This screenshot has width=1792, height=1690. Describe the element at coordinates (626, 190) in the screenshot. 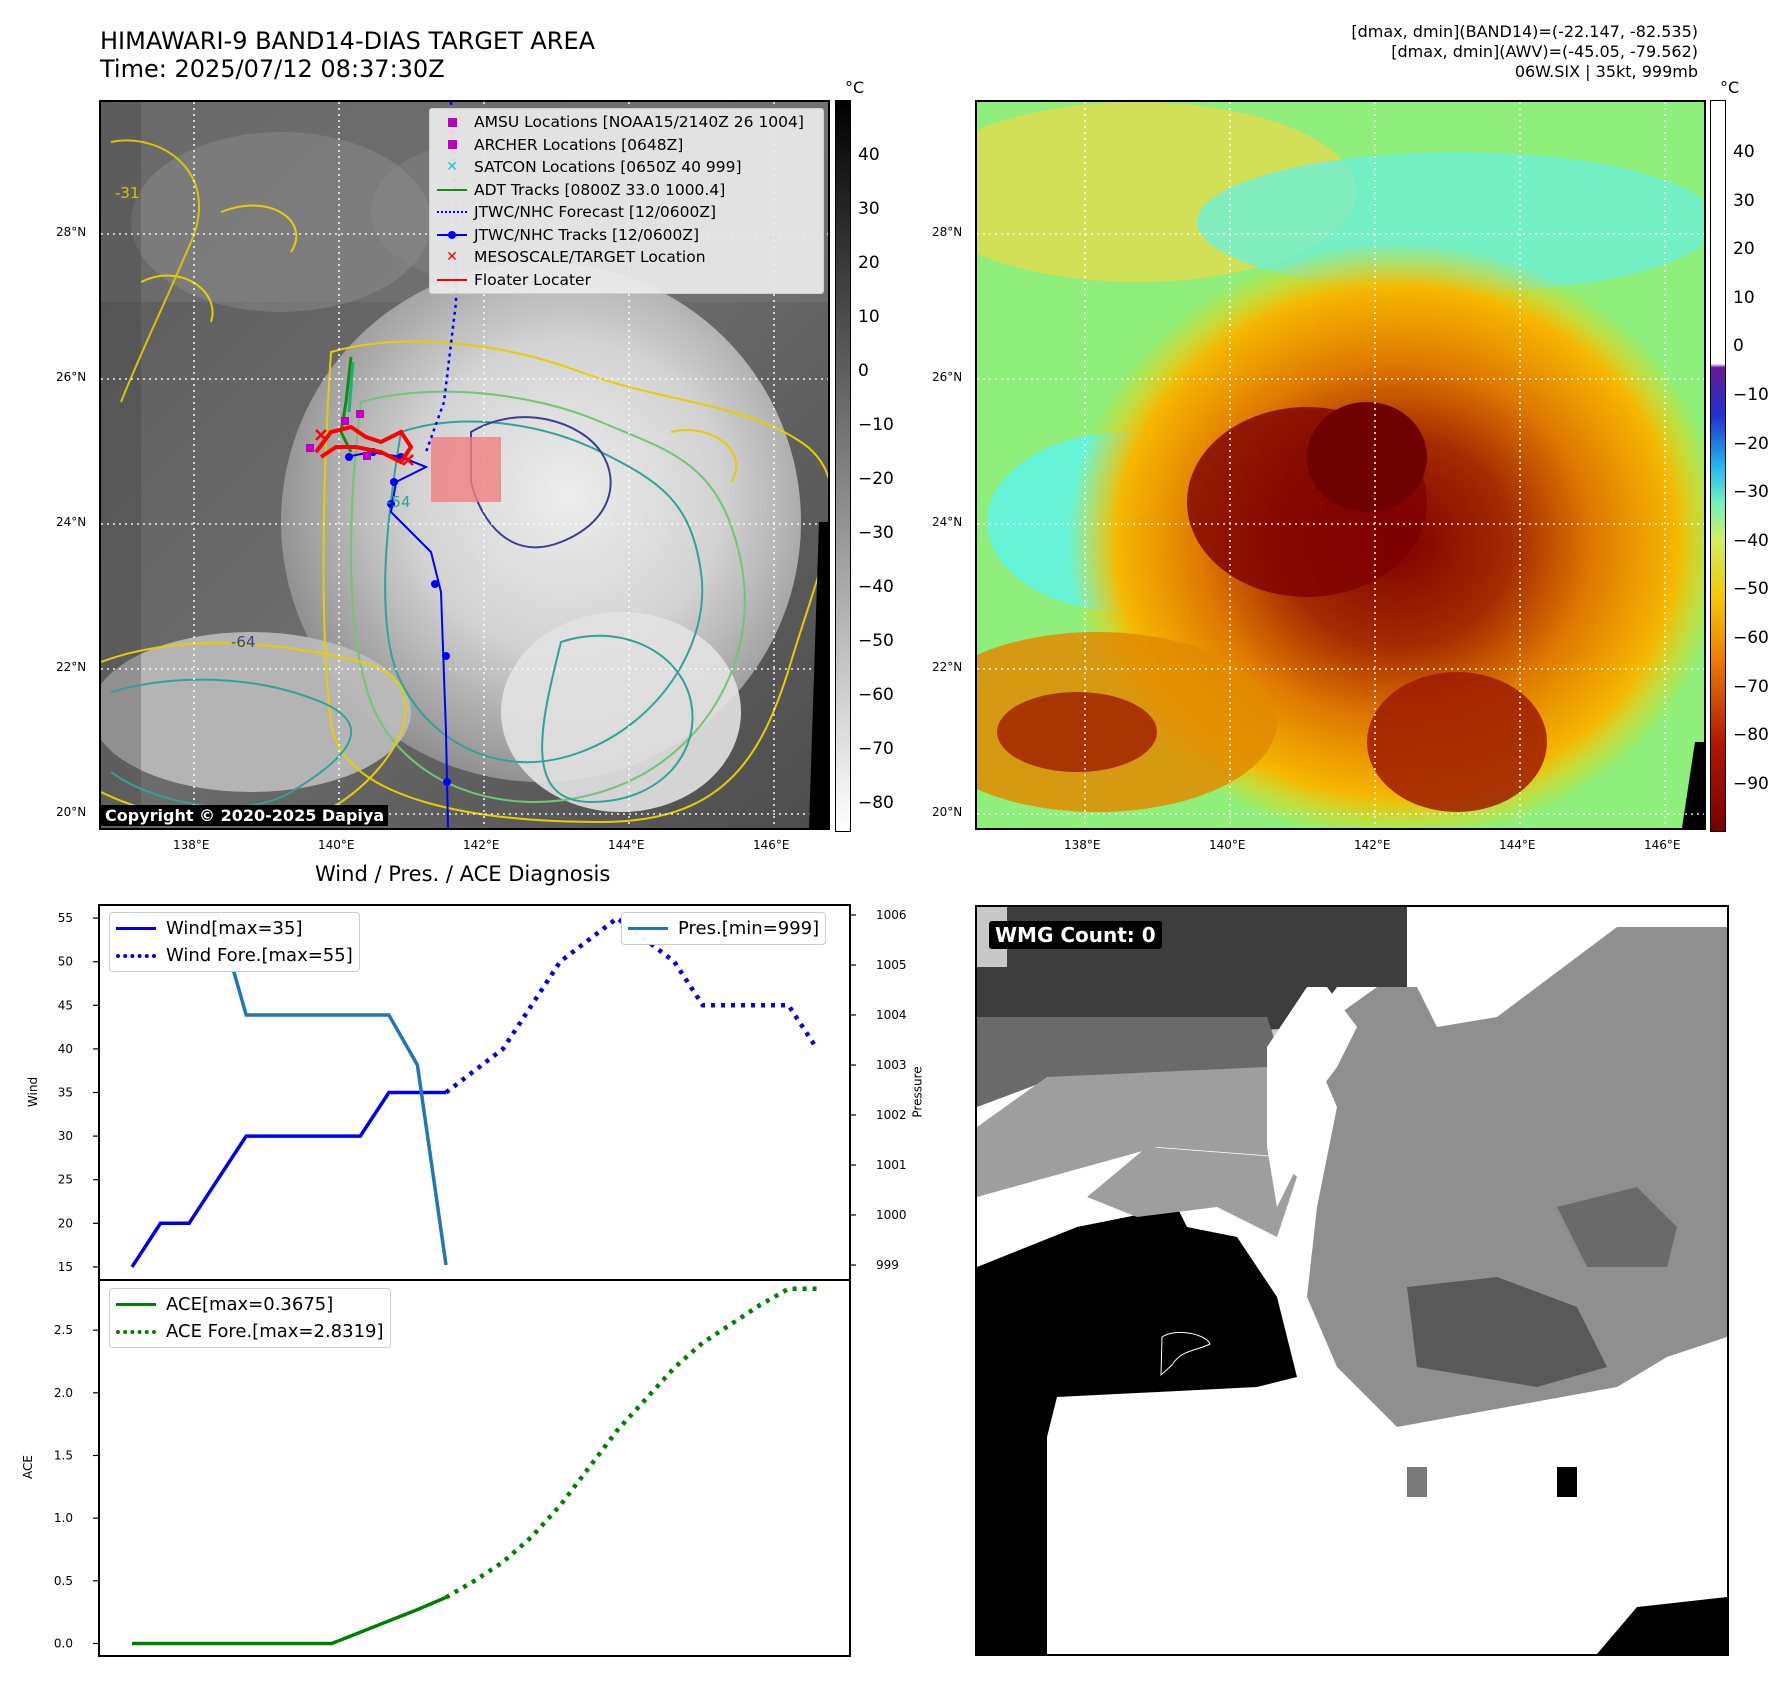

I see `legend-item-adt: ADT Tracks [0800Z 33.0 1000.4]` at that location.